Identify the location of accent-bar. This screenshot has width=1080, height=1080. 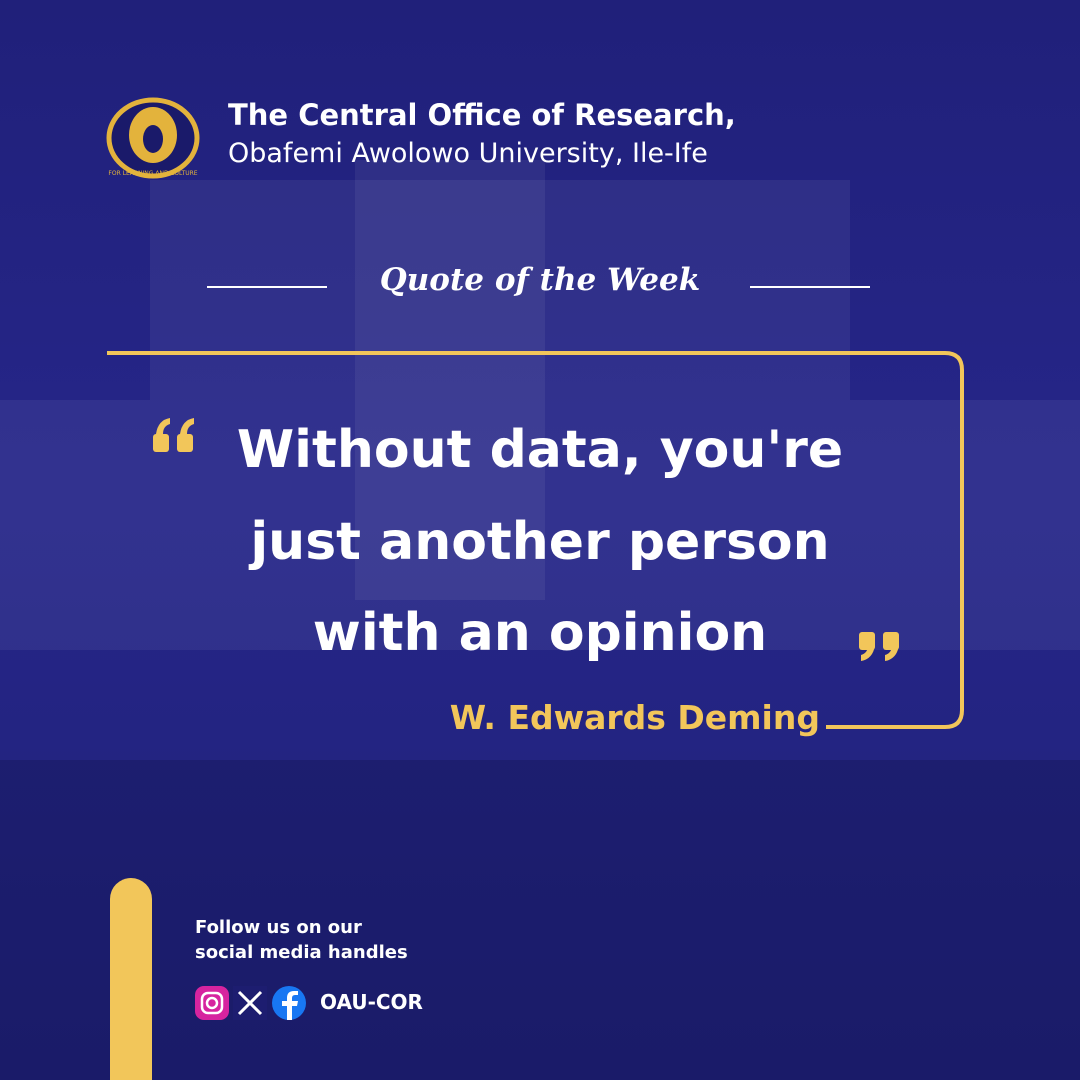
(131, 979).